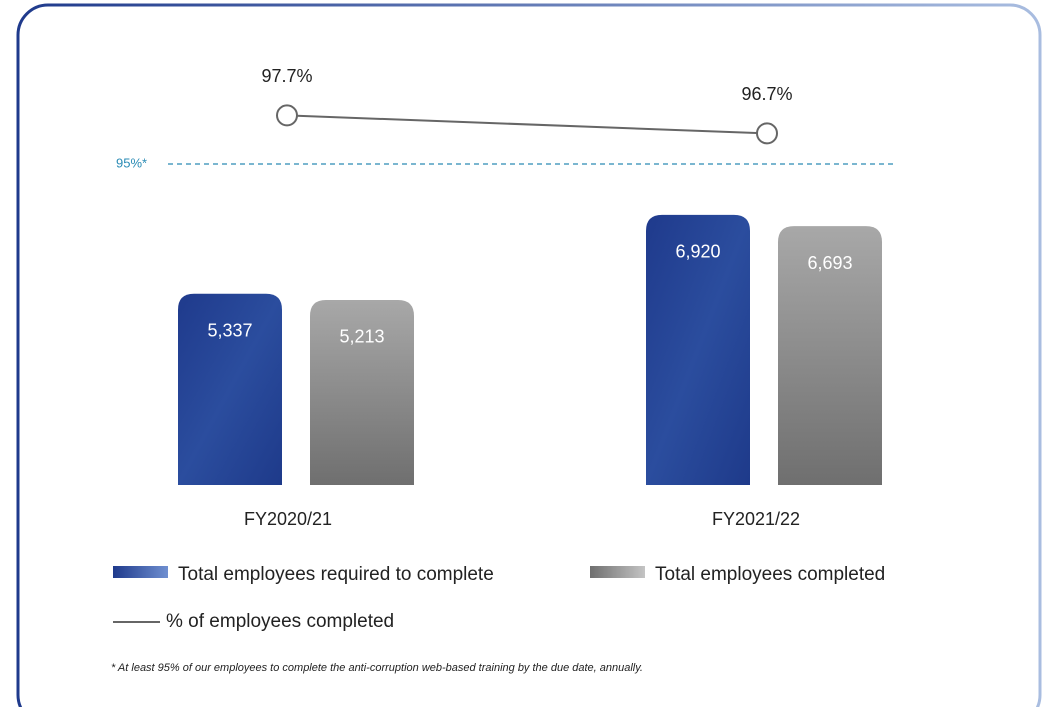 The height and width of the screenshot is (712, 1045). What do you see at coordinates (697, 252) in the screenshot?
I see `bar-value-label: 6,920` at bounding box center [697, 252].